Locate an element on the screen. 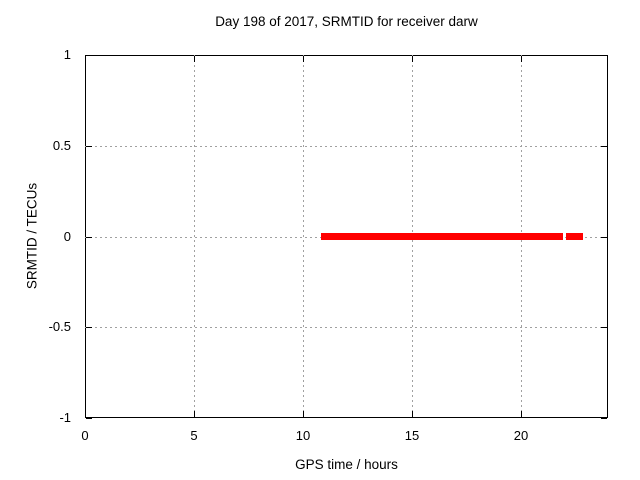 The image size is (640, 480). x-tick-label: 0 is located at coordinates (85, 435).